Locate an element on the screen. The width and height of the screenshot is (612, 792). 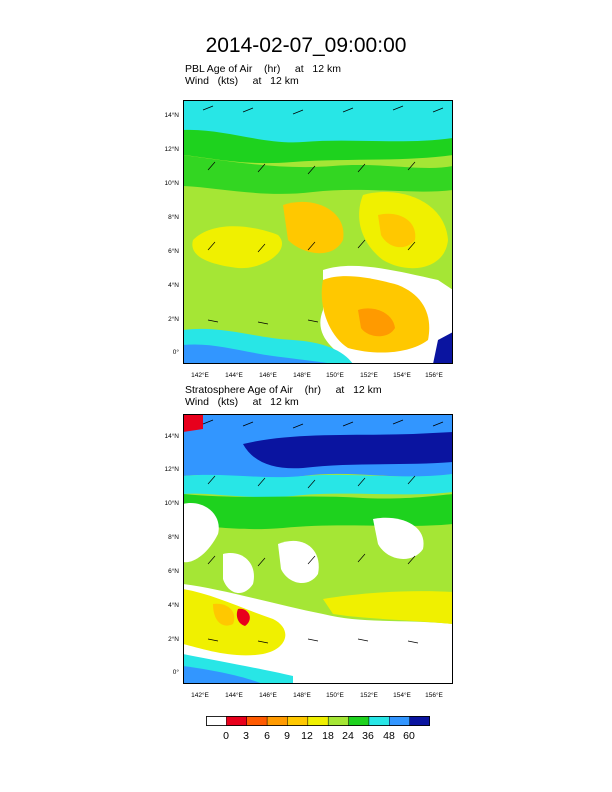
colorbar-label: 12 is located at coordinates (307, 736).